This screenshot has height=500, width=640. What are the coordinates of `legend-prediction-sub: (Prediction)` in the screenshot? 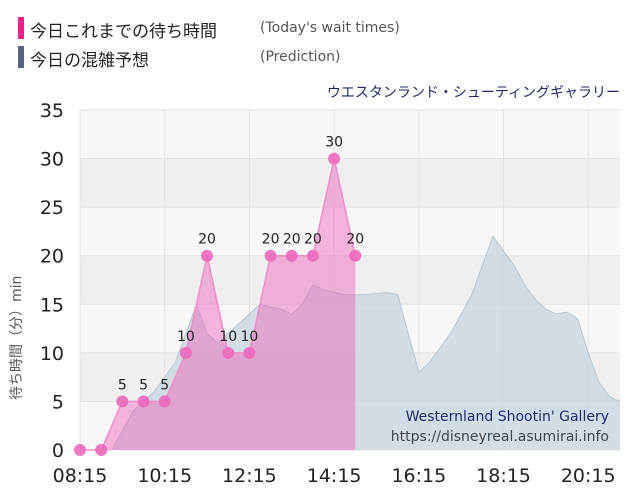 It's located at (300, 57).